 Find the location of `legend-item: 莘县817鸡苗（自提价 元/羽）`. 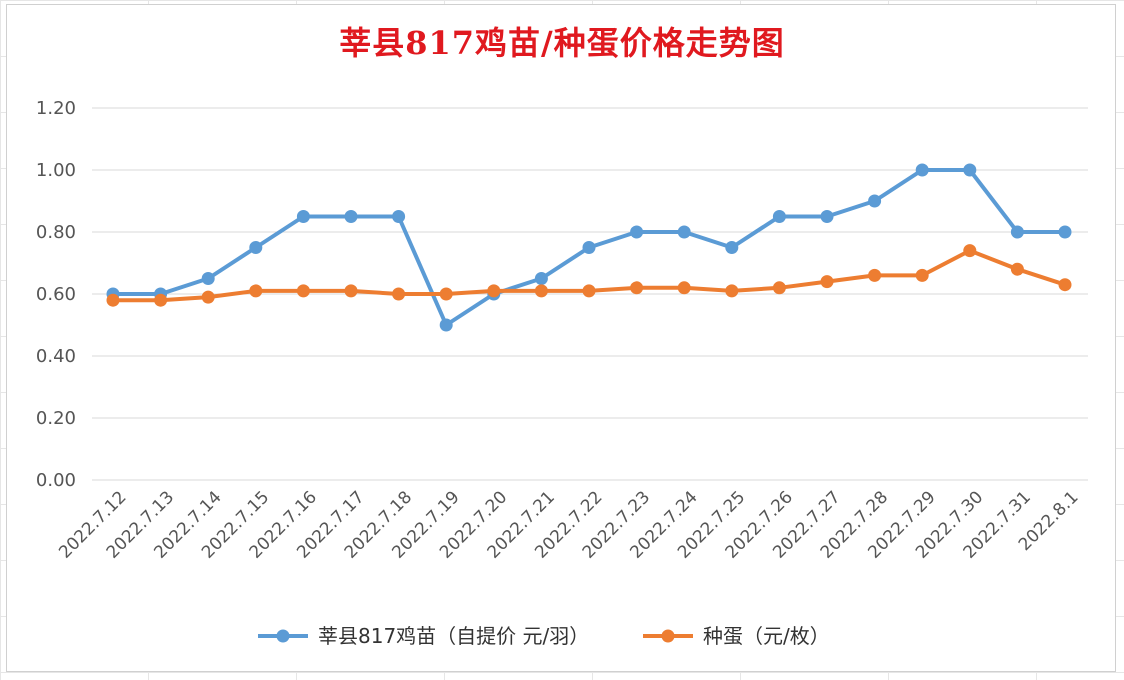

legend-item: 莘县817鸡苗（自提价 元/羽） is located at coordinates (423, 636).